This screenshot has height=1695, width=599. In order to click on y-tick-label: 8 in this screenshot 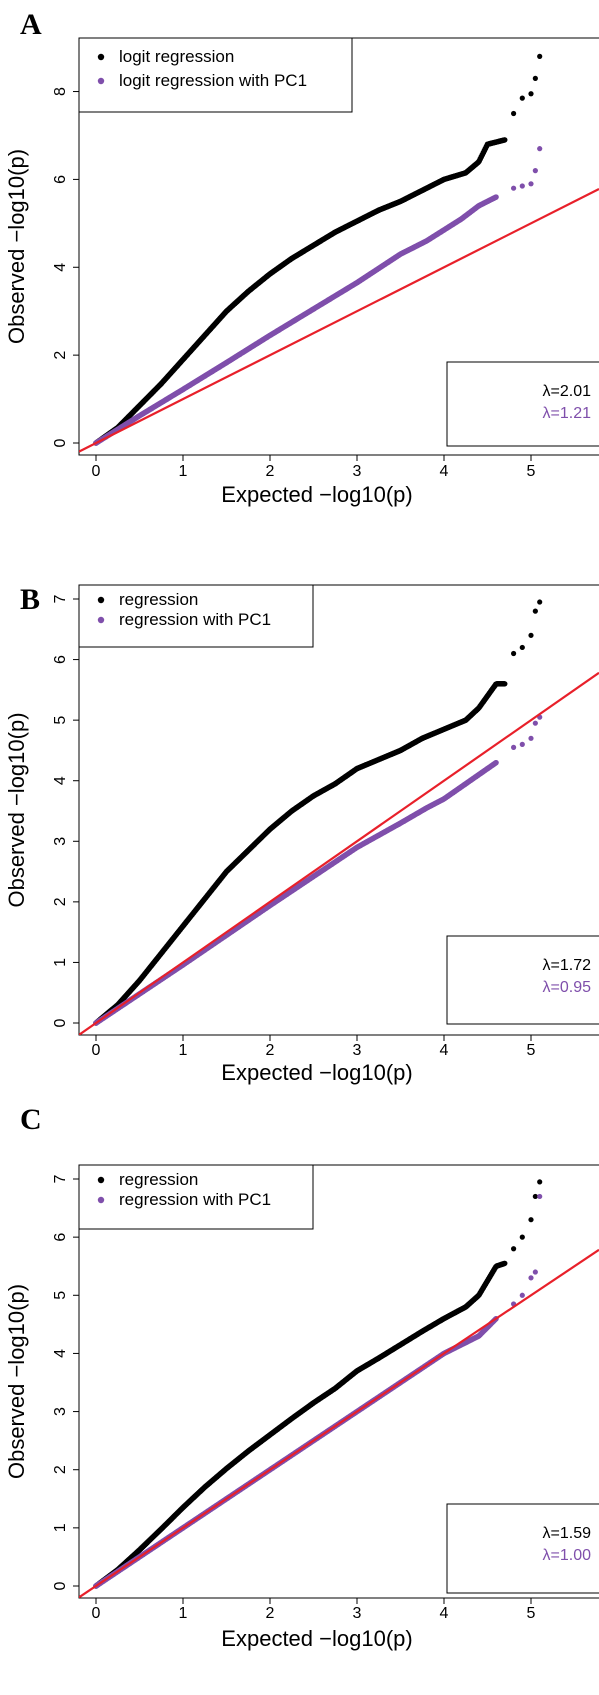, I will do `click(60, 91)`.